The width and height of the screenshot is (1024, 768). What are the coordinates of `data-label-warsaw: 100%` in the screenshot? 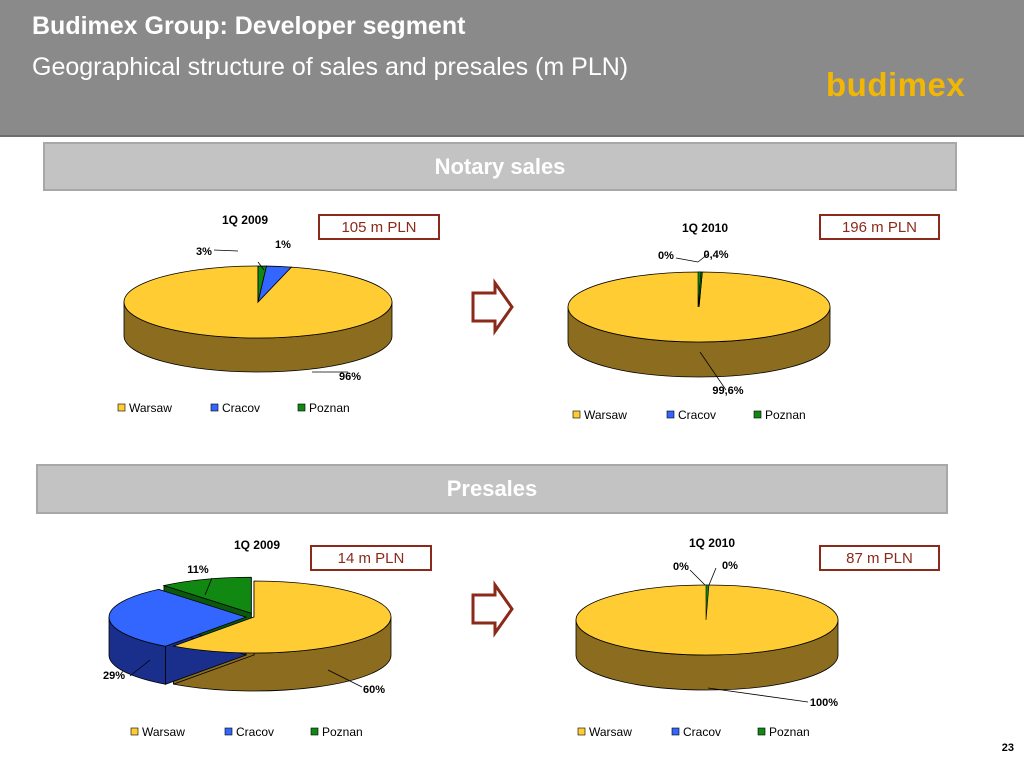 It's located at (824, 703).